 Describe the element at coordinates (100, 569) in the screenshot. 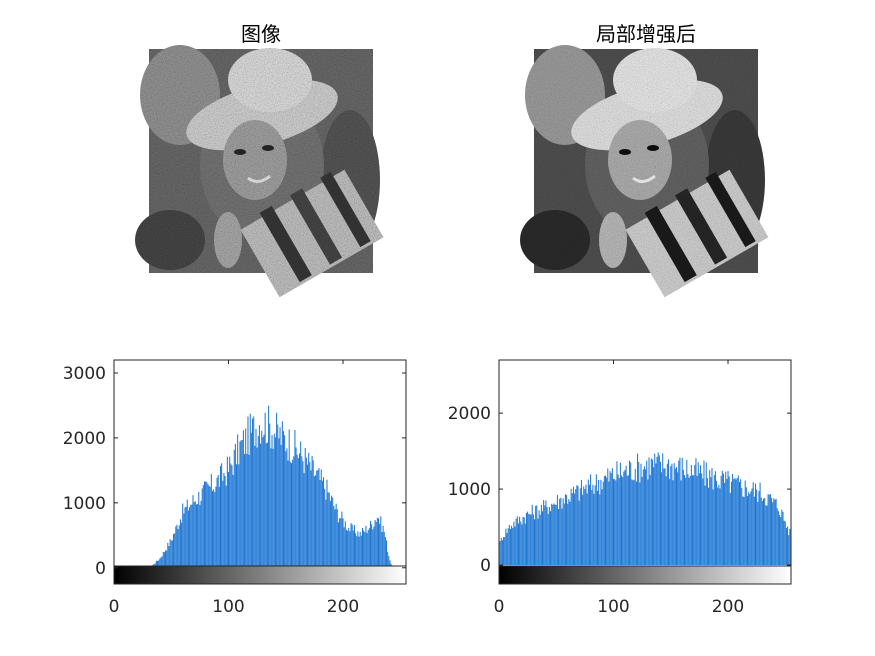

I see `y-tick-label: 0` at that location.